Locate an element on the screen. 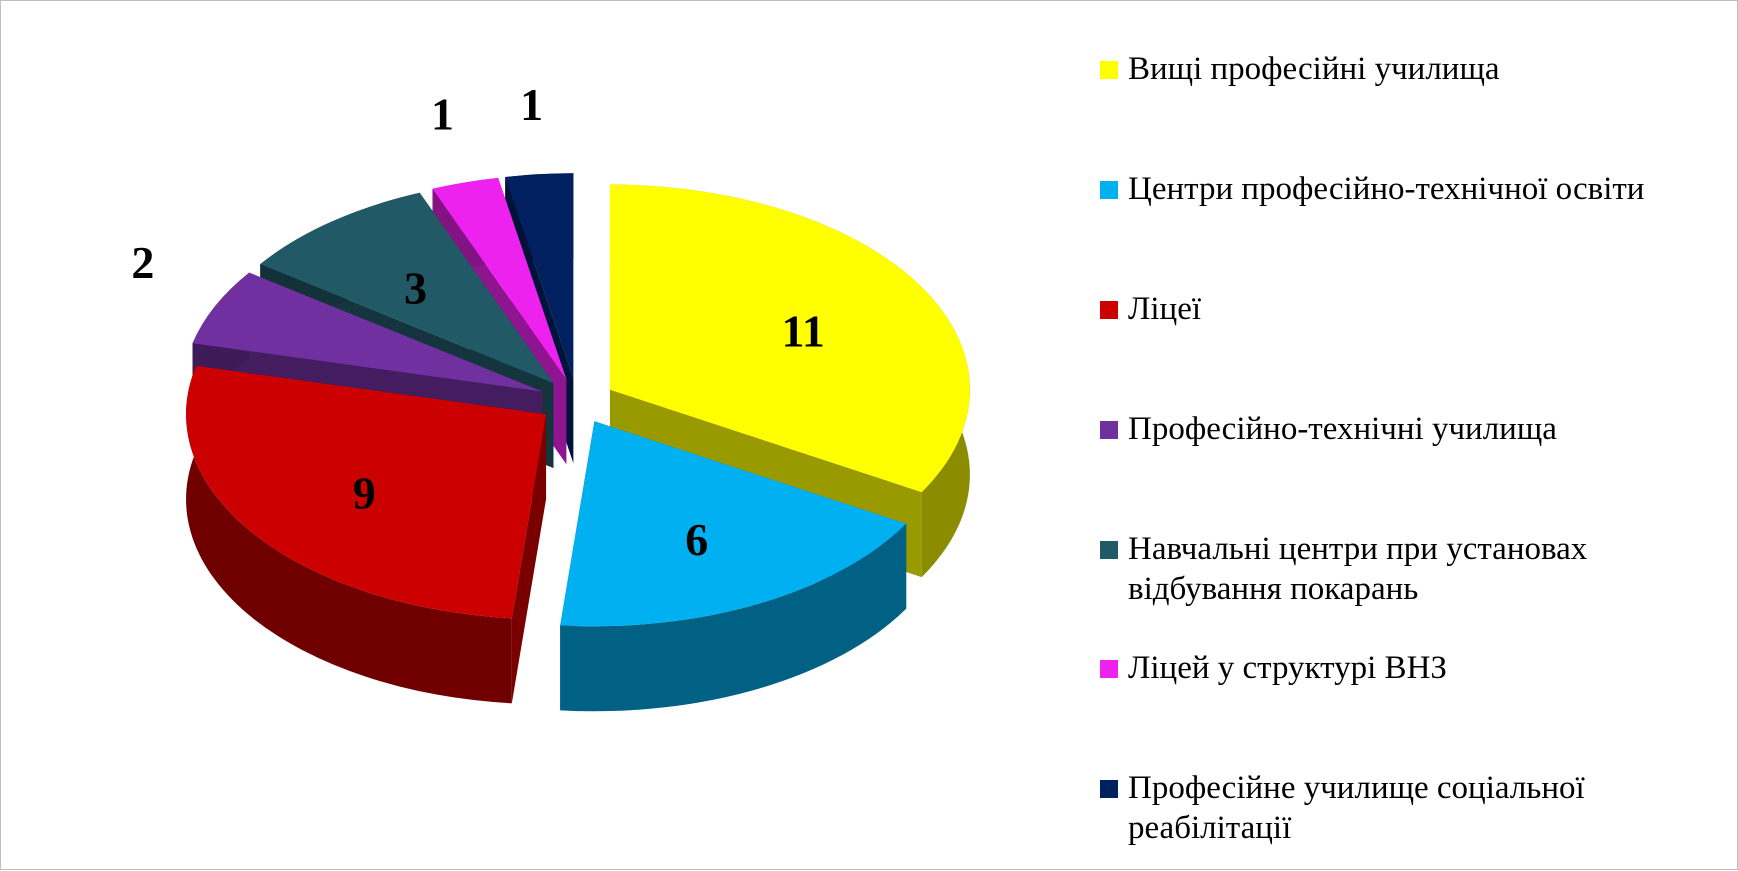 The image size is (1738, 871). legend-label: Професійно-технічні училища is located at coordinates (1342, 429).